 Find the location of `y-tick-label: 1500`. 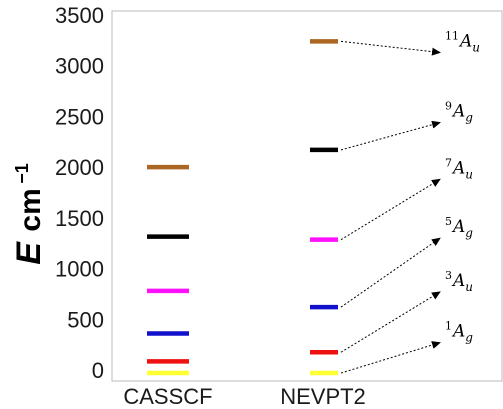

y-tick-label: 1500 is located at coordinates (79, 218).